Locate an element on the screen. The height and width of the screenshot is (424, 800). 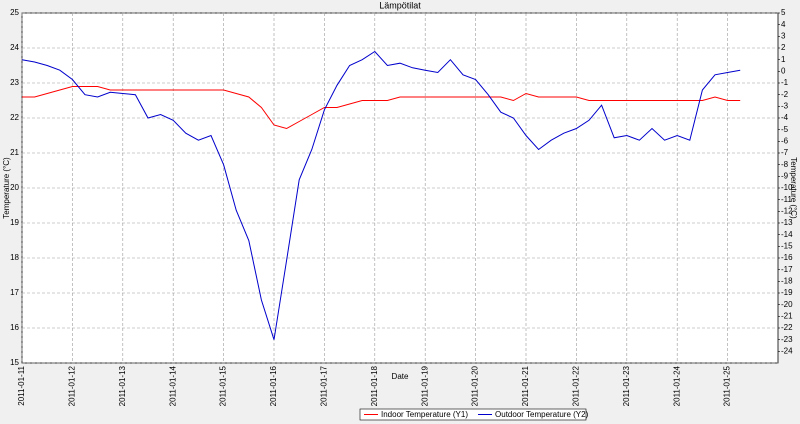
y2-tick-label: -23 is located at coordinates (787, 339).